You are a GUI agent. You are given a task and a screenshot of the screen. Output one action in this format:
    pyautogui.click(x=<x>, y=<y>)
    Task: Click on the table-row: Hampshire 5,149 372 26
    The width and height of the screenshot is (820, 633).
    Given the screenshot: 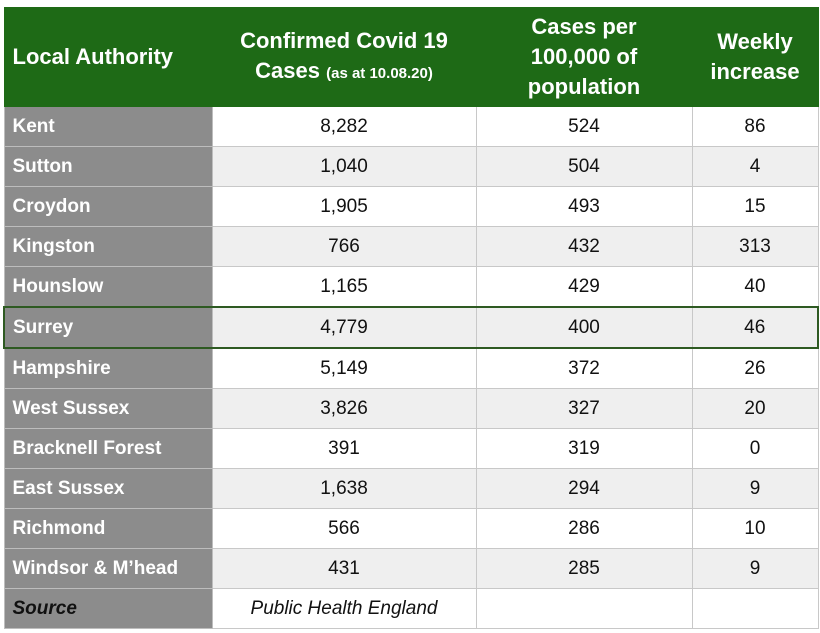 What is the action you would take?
    pyautogui.click(x=411, y=368)
    